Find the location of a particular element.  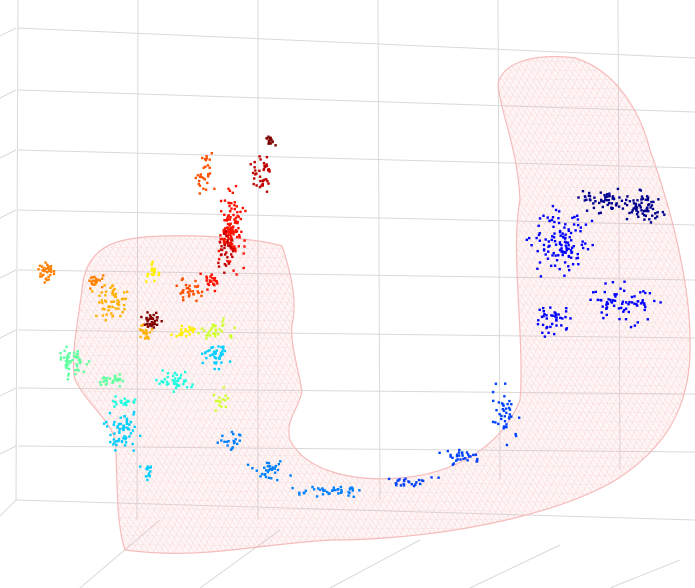

green-cluster is located at coordinates (92, 366).